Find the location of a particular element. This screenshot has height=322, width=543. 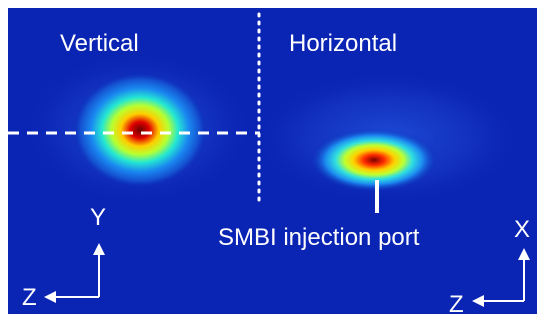

left-axis-z-label: Z is located at coordinates (29, 297).